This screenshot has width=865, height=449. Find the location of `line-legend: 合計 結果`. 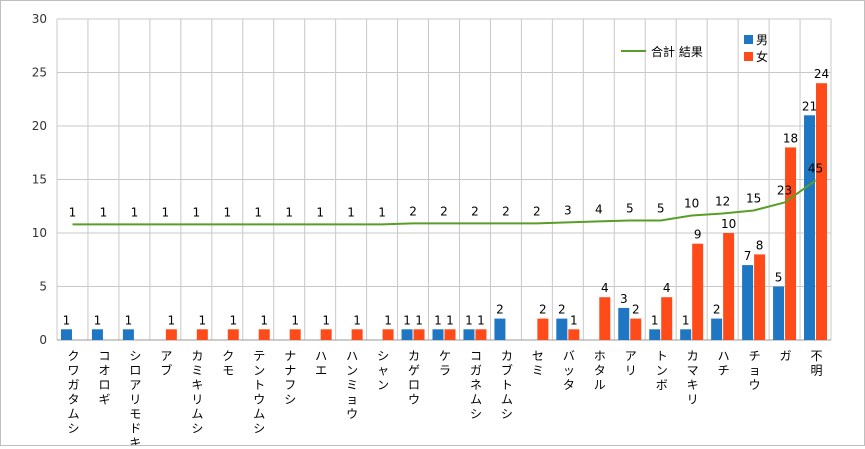

line-legend: 合計 結果 is located at coordinates (662, 51).